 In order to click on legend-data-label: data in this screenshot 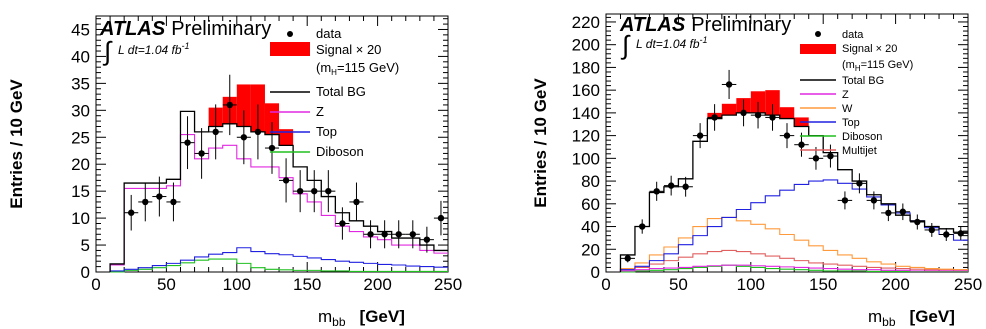, I will do `click(329, 33)`.